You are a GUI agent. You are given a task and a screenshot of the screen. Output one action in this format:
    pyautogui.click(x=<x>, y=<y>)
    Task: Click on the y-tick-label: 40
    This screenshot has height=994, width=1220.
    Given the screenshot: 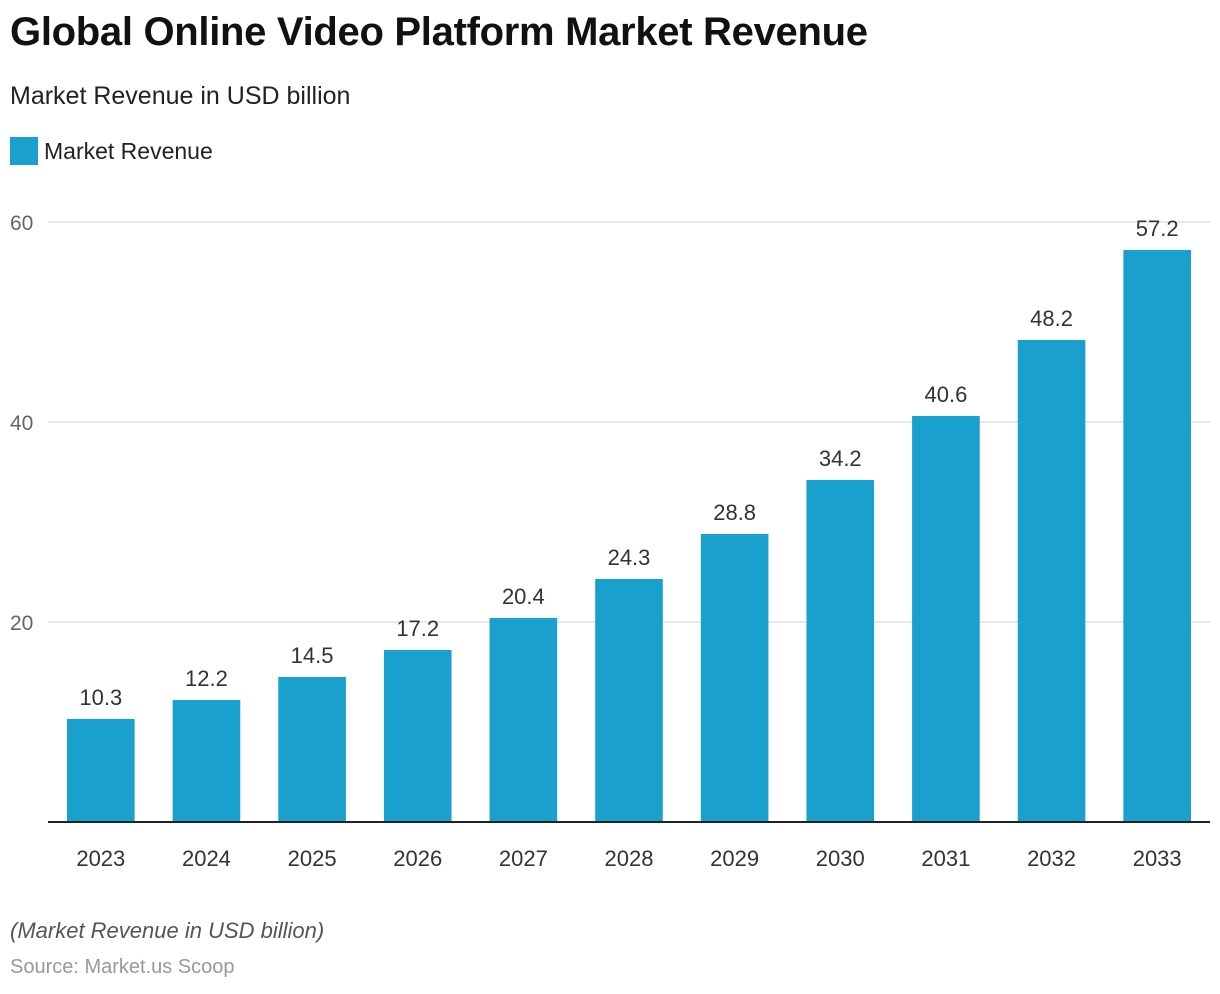 What is the action you would take?
    pyautogui.click(x=21, y=423)
    